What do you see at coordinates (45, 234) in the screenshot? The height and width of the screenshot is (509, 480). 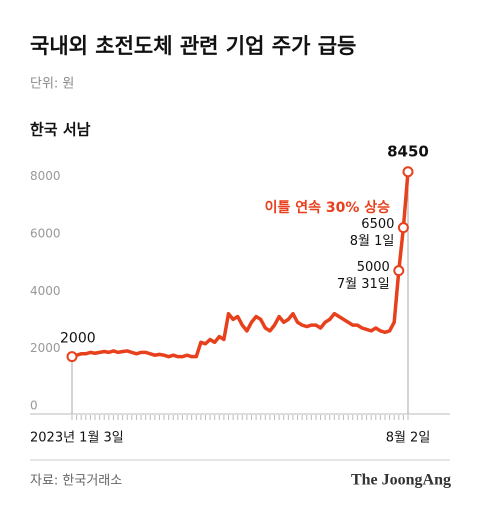 I see `y-tick-label: 6000` at bounding box center [45, 234].